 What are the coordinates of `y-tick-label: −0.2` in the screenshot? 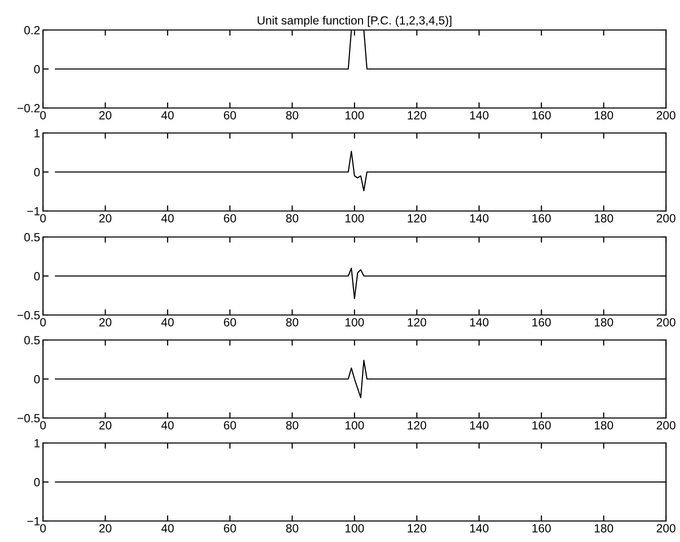 It's located at (29, 108).